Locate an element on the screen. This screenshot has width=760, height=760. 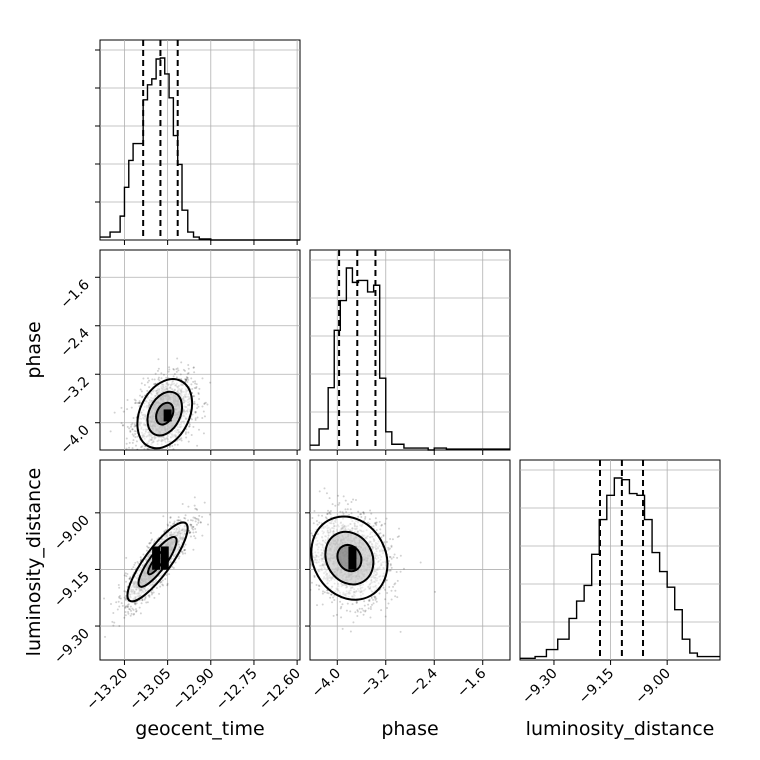
y-tick-label-phase: −1.6 is located at coordinates (74, 294).